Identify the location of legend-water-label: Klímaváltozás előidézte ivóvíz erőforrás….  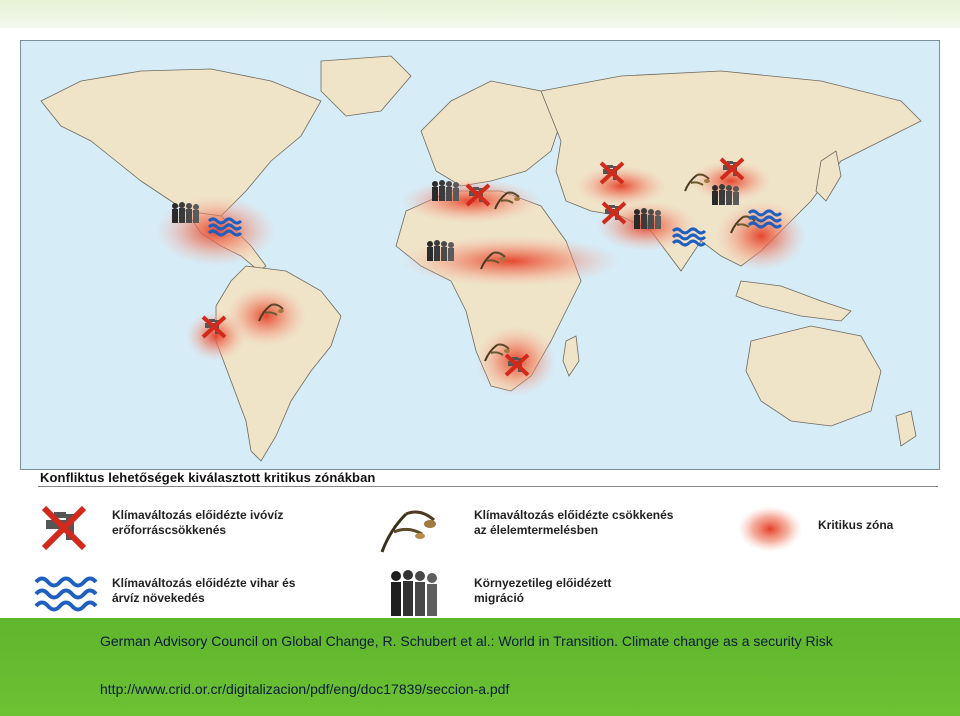
(198, 522).